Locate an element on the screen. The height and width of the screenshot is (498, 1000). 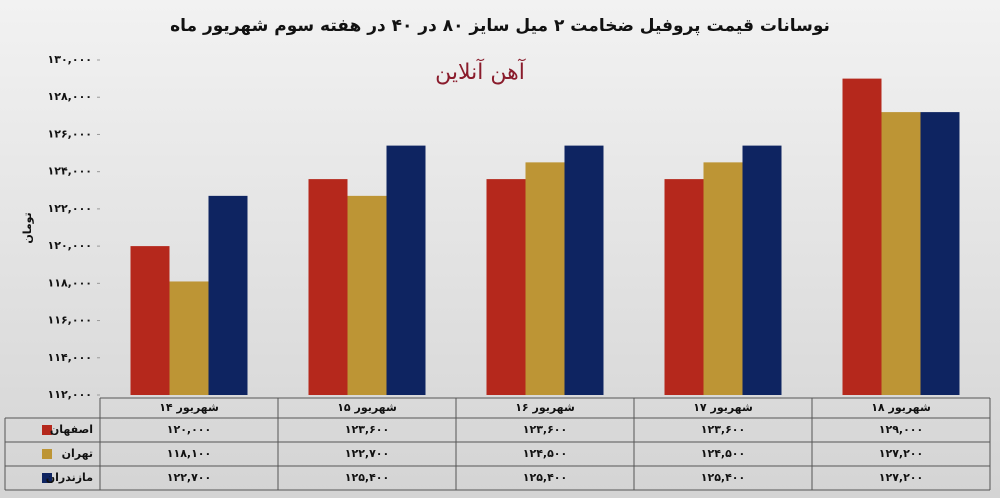
x-tick-label: ۱۶ شهریور is located at coordinates (545, 407).